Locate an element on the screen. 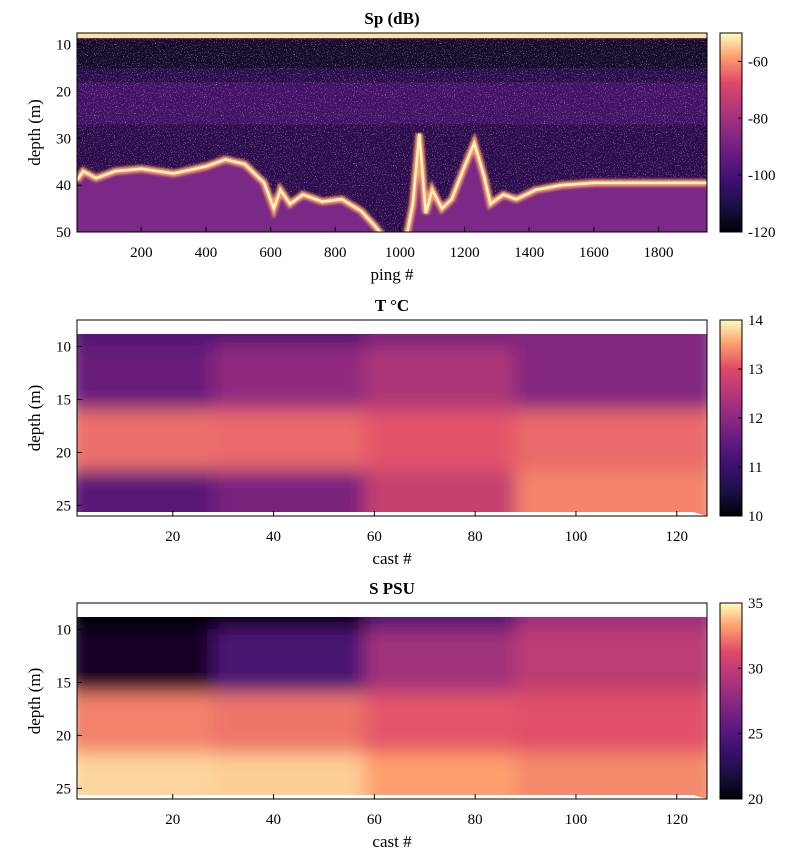  colorbar-tick-label: 13 is located at coordinates (755, 370).